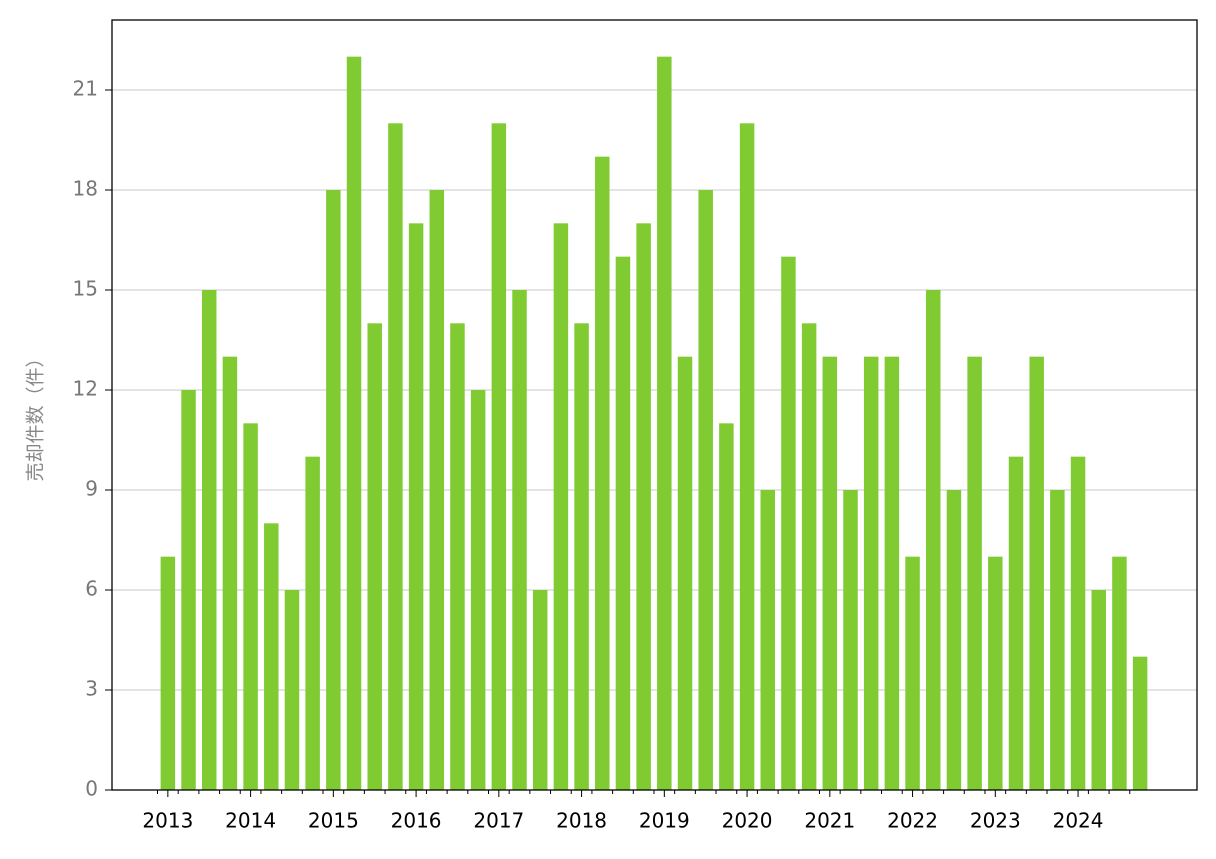 The height and width of the screenshot is (859, 1216). Describe the element at coordinates (85, 389) in the screenshot. I see `y-tick-label: 12` at that location.